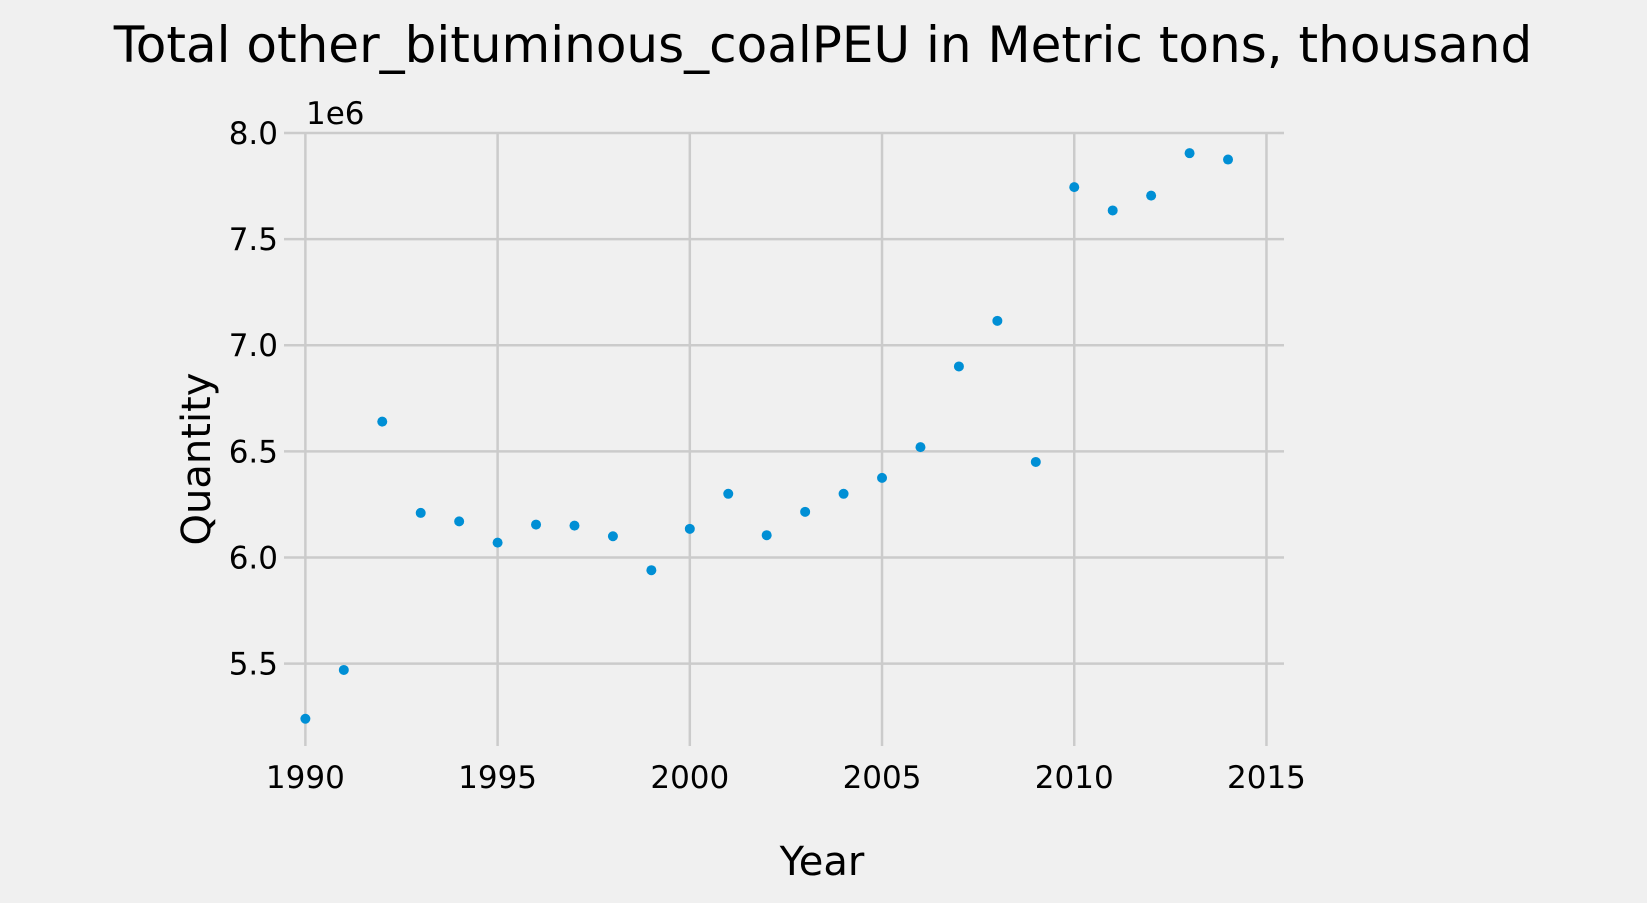  What do you see at coordinates (689, 778) in the screenshot?
I see `x-tick-label: 2000` at bounding box center [689, 778].